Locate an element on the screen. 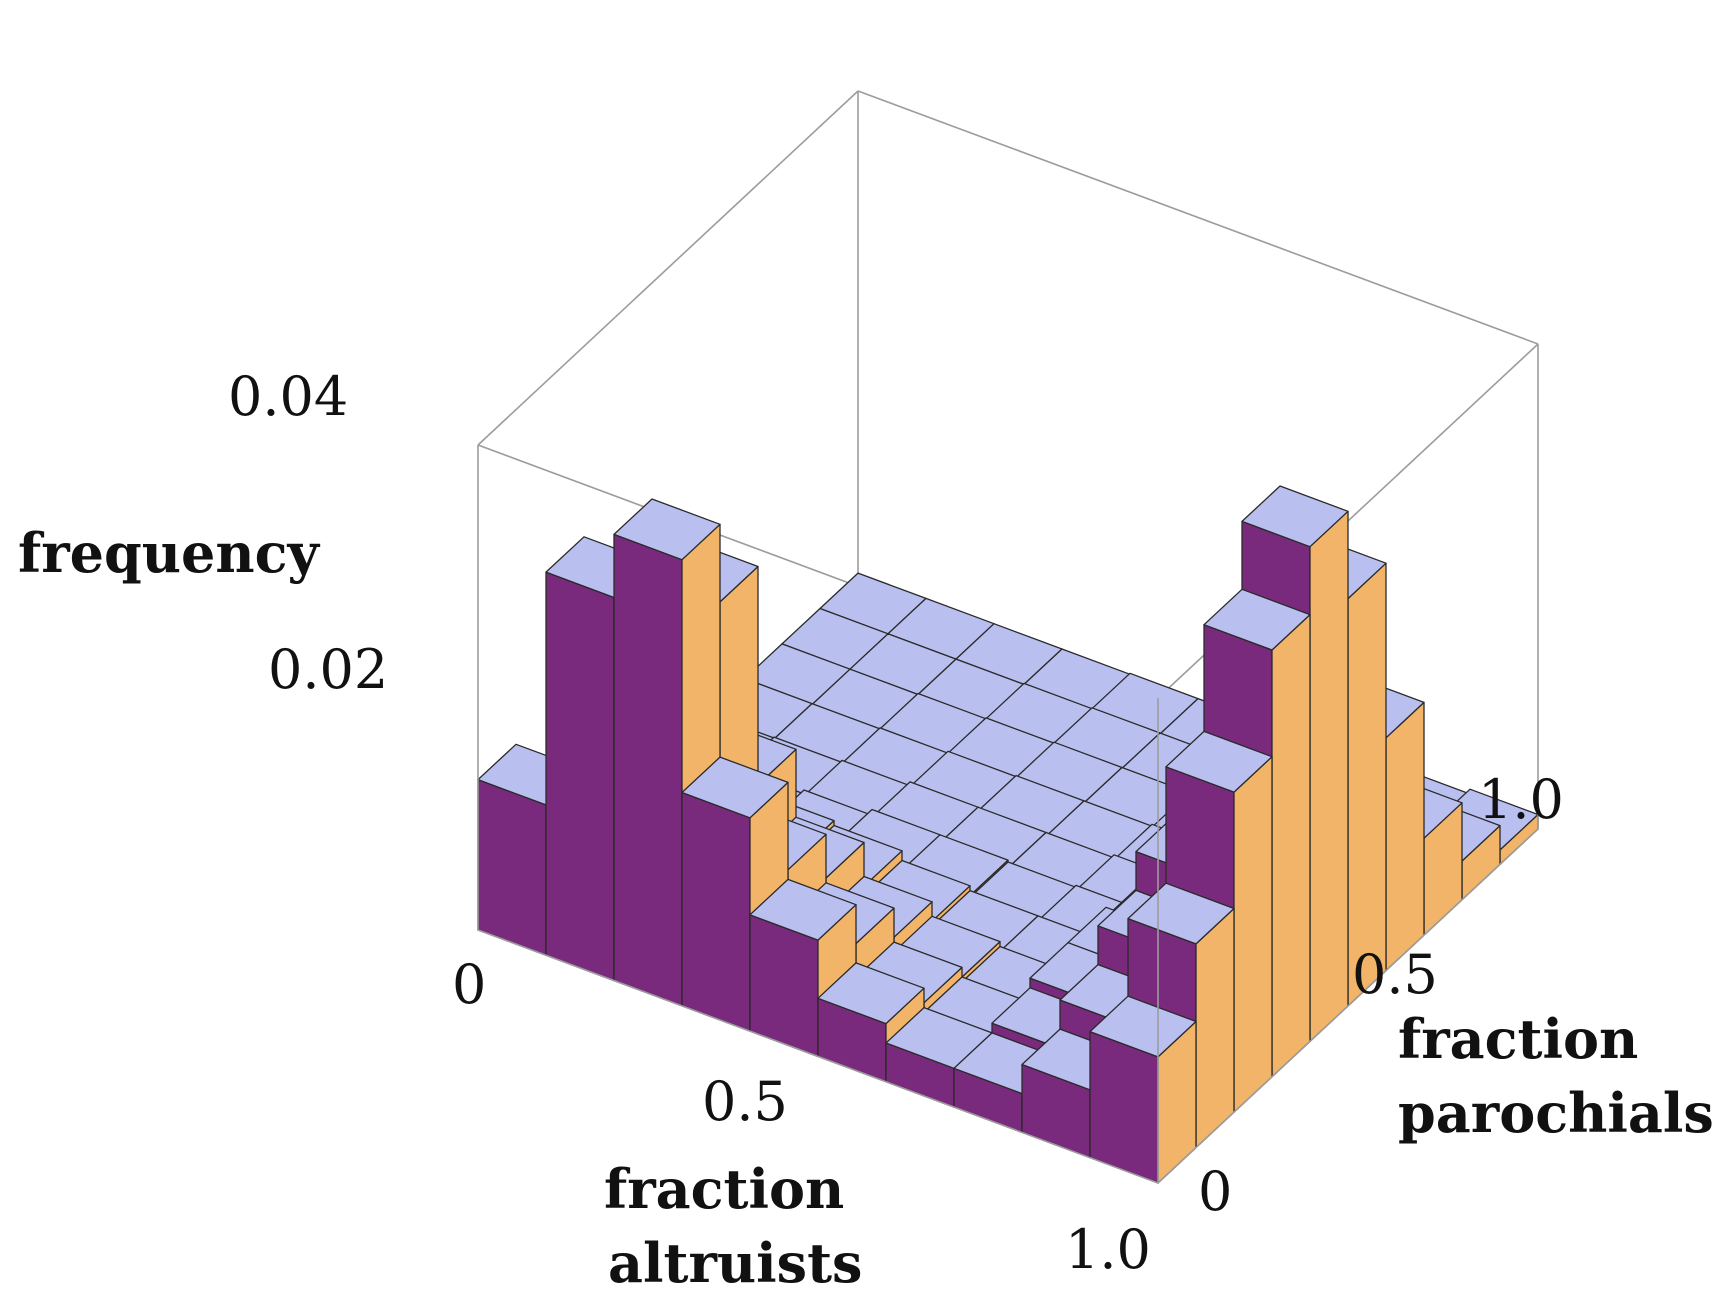 The width and height of the screenshot is (1721, 1293). box-edge-floor-right is located at coordinates (1348, 1006).